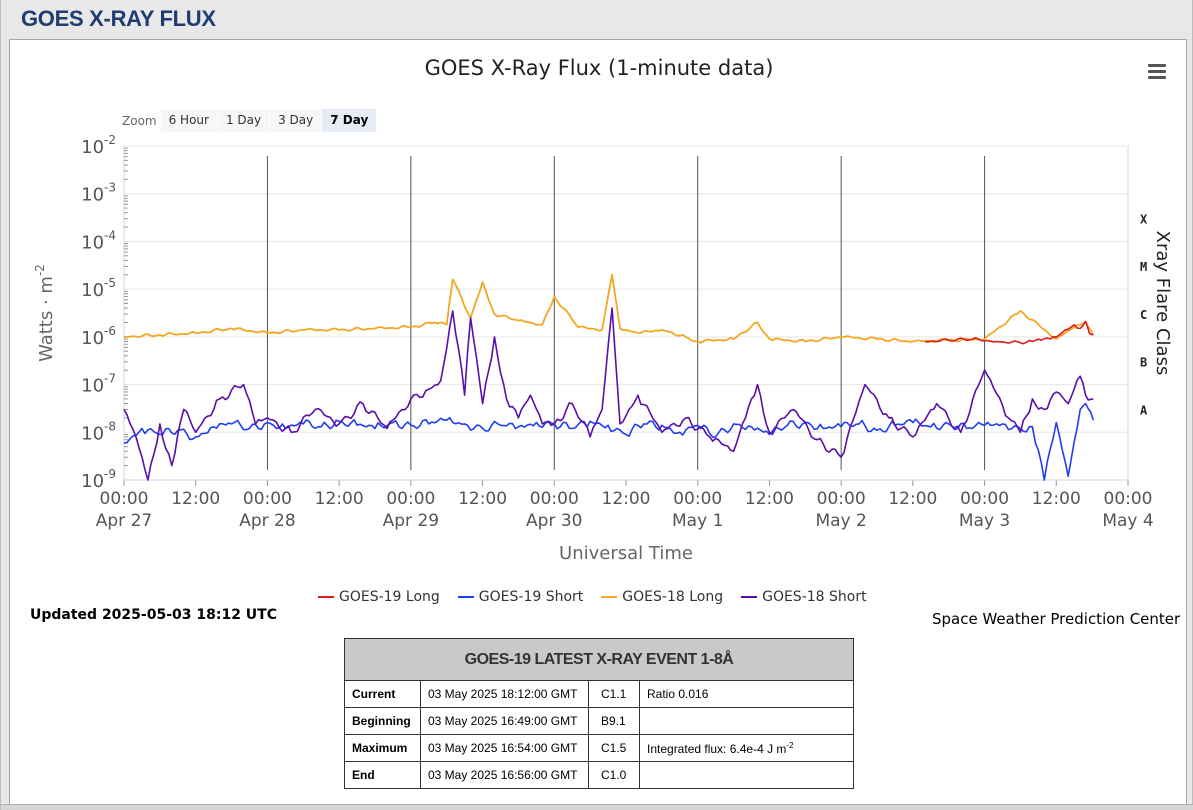 The width and height of the screenshot is (1193, 810). I want to click on y-tick-label: 10⁻², so click(98, 145).